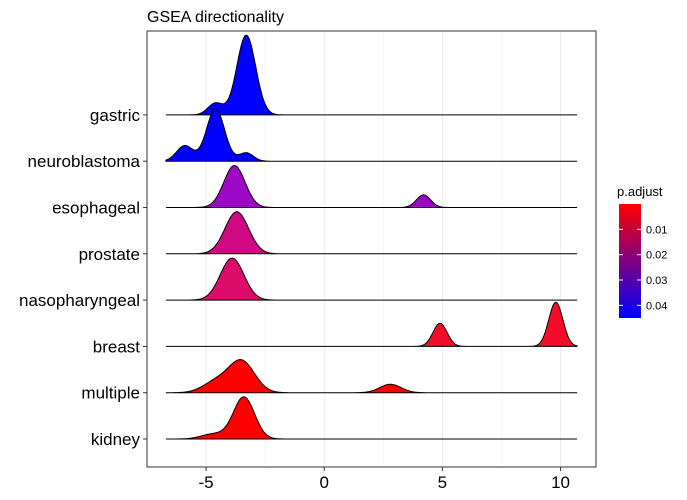  I want to click on y-tick-label: kidney, so click(116, 439).